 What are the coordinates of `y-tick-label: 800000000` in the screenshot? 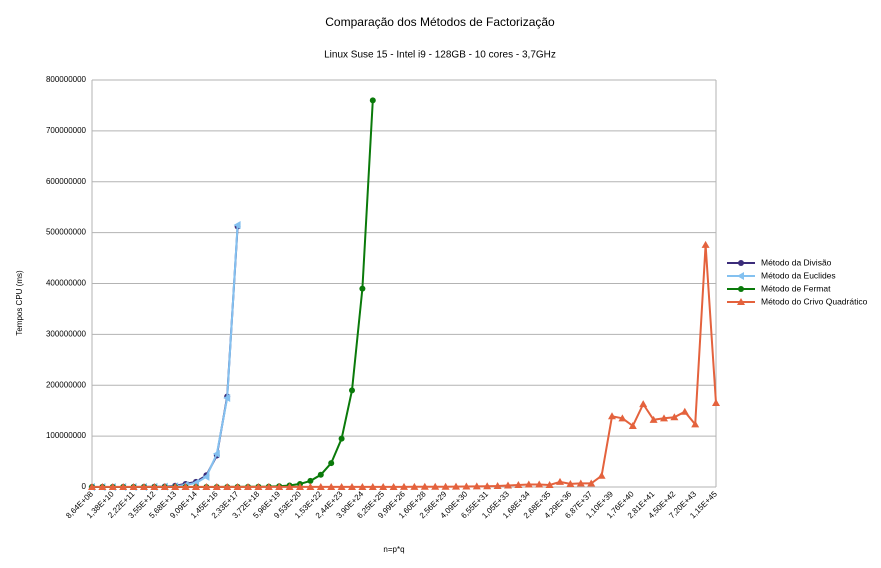 It's located at (66, 79).